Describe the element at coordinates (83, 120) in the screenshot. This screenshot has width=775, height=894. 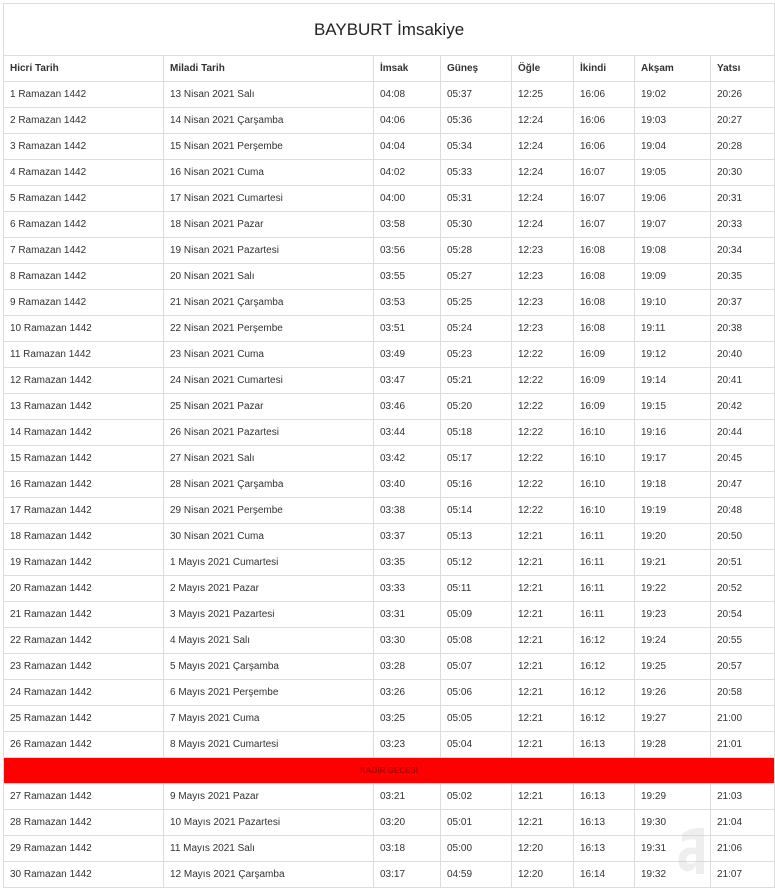
I see `table-cell: 2 Ramazan 1442` at that location.